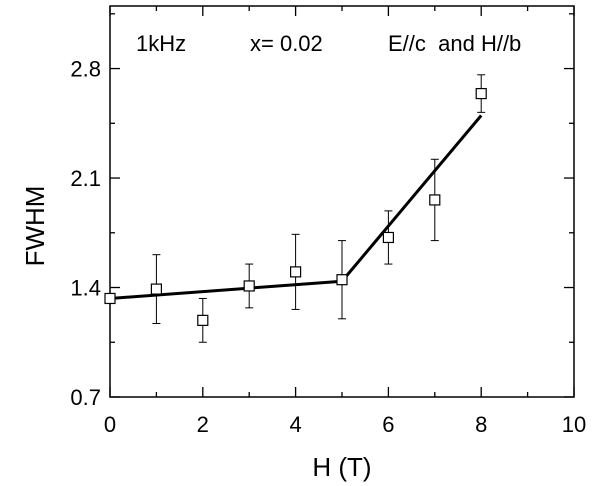 The width and height of the screenshot is (606, 486). I want to click on y-tick-label: 0.7, so click(85, 397).